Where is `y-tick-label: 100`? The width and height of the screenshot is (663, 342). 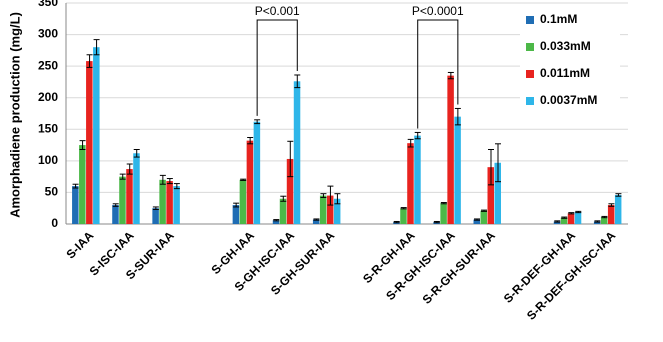
y-tick-label: 100 is located at coordinates (48, 160).